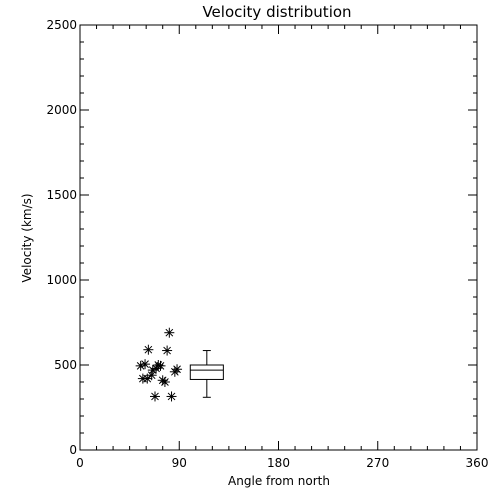 The width and height of the screenshot is (500, 500). What do you see at coordinates (61, 110) in the screenshot?
I see `y-tick-label: 2000` at bounding box center [61, 110].